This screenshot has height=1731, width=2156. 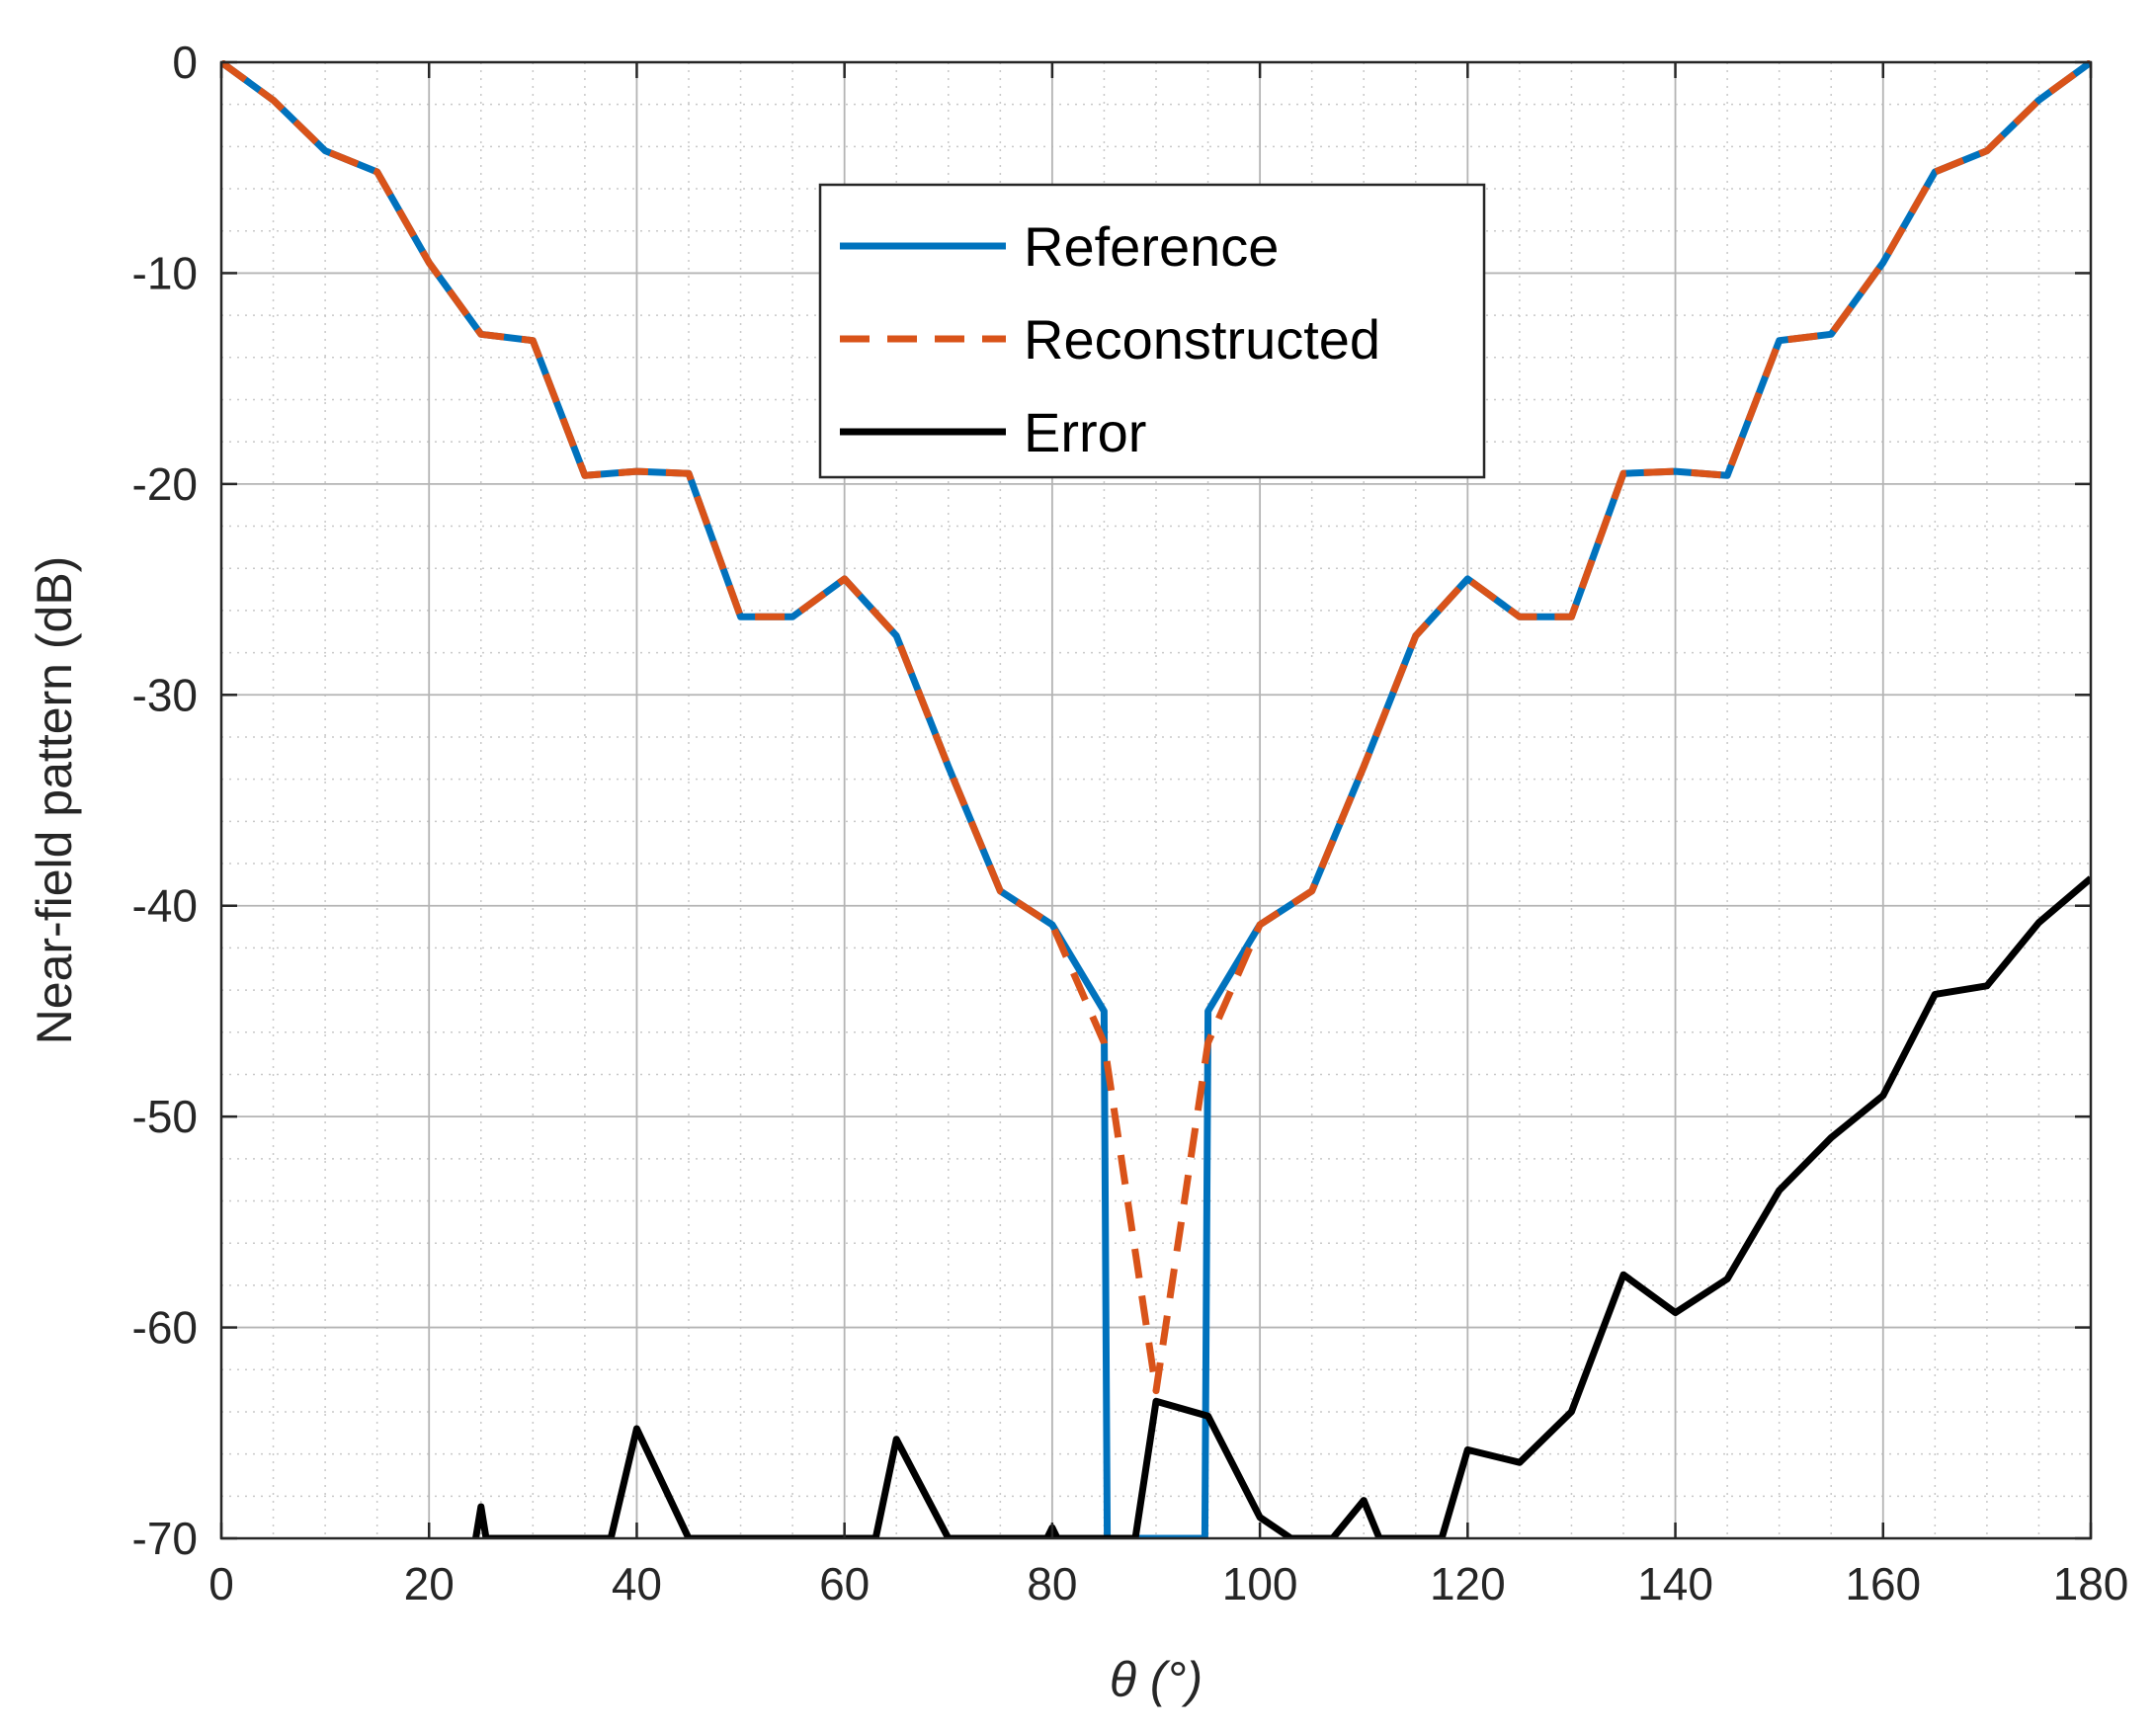 I want to click on x-tick-label: 80, so click(x=1052, y=1583).